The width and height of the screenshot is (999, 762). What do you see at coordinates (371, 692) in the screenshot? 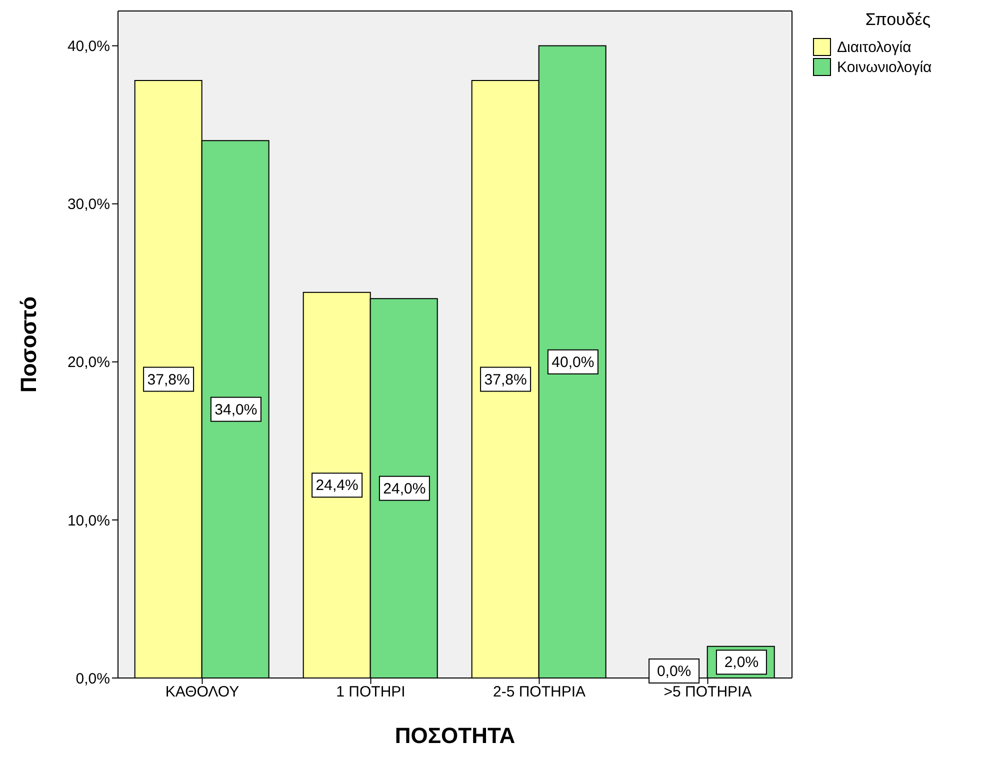
I see `x-tick-label: 1 ΠΟΤΗΡΙ` at bounding box center [371, 692].